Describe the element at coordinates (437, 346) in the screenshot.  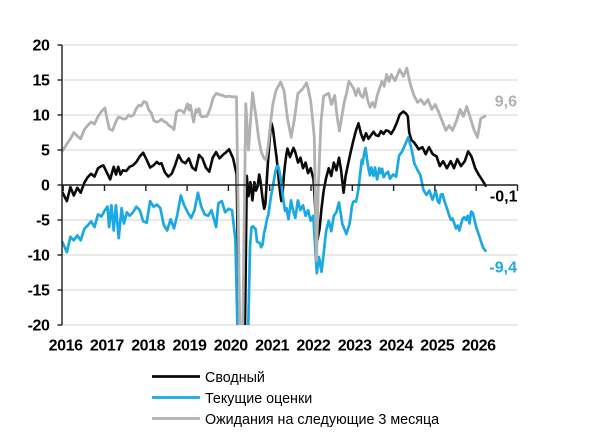
I see `svg-text: 2025` at that location.